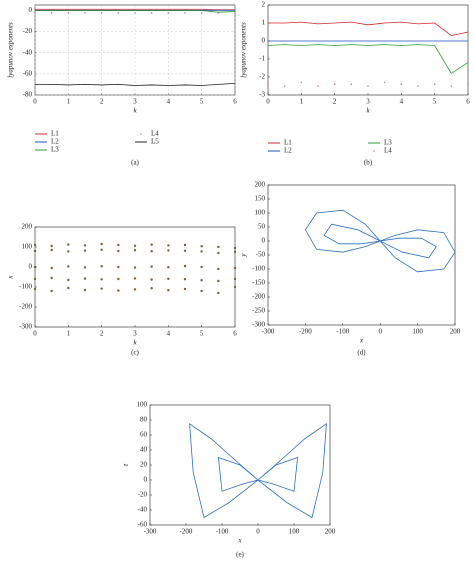  I want to click on y-tick-label: 40, so click(144, 450).